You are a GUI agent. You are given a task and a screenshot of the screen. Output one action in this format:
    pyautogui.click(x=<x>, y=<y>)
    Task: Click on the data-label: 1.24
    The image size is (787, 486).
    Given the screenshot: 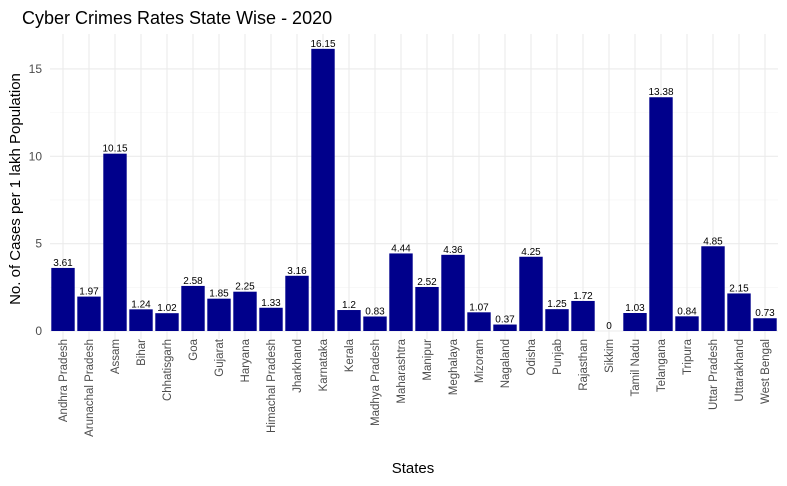 What is the action you would take?
    pyautogui.click(x=141, y=304)
    